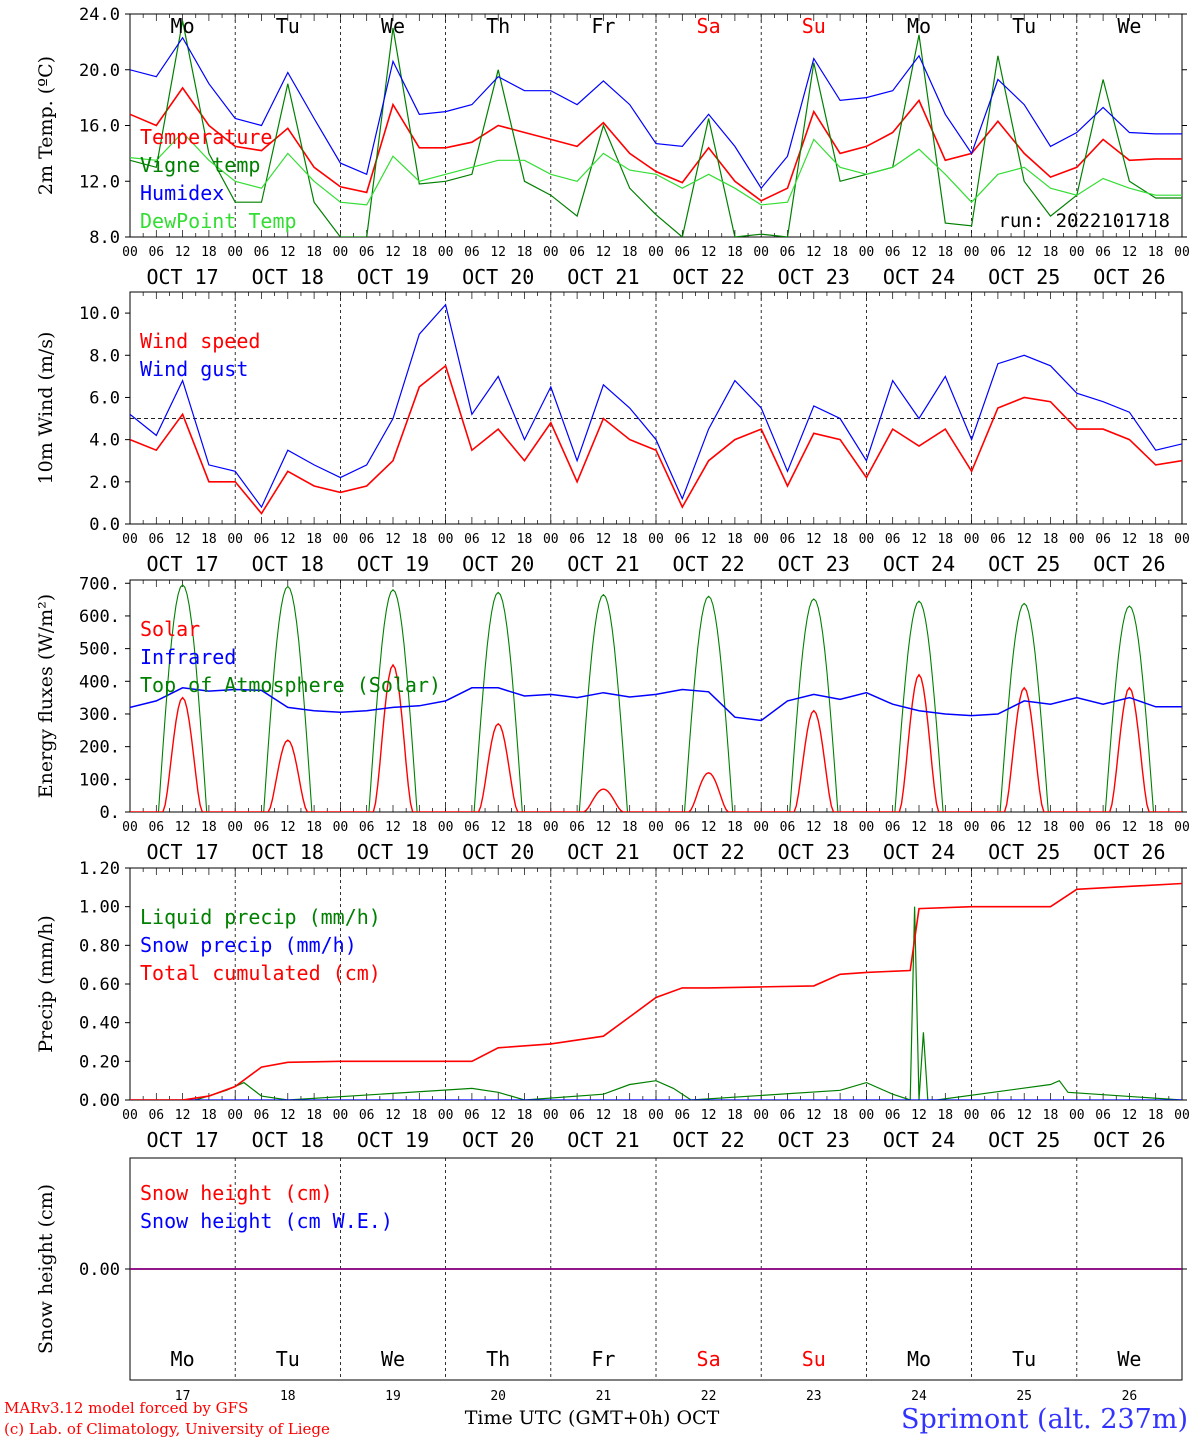  Describe the element at coordinates (814, 26) in the screenshot. I see `day-abbr-top: Su` at that location.